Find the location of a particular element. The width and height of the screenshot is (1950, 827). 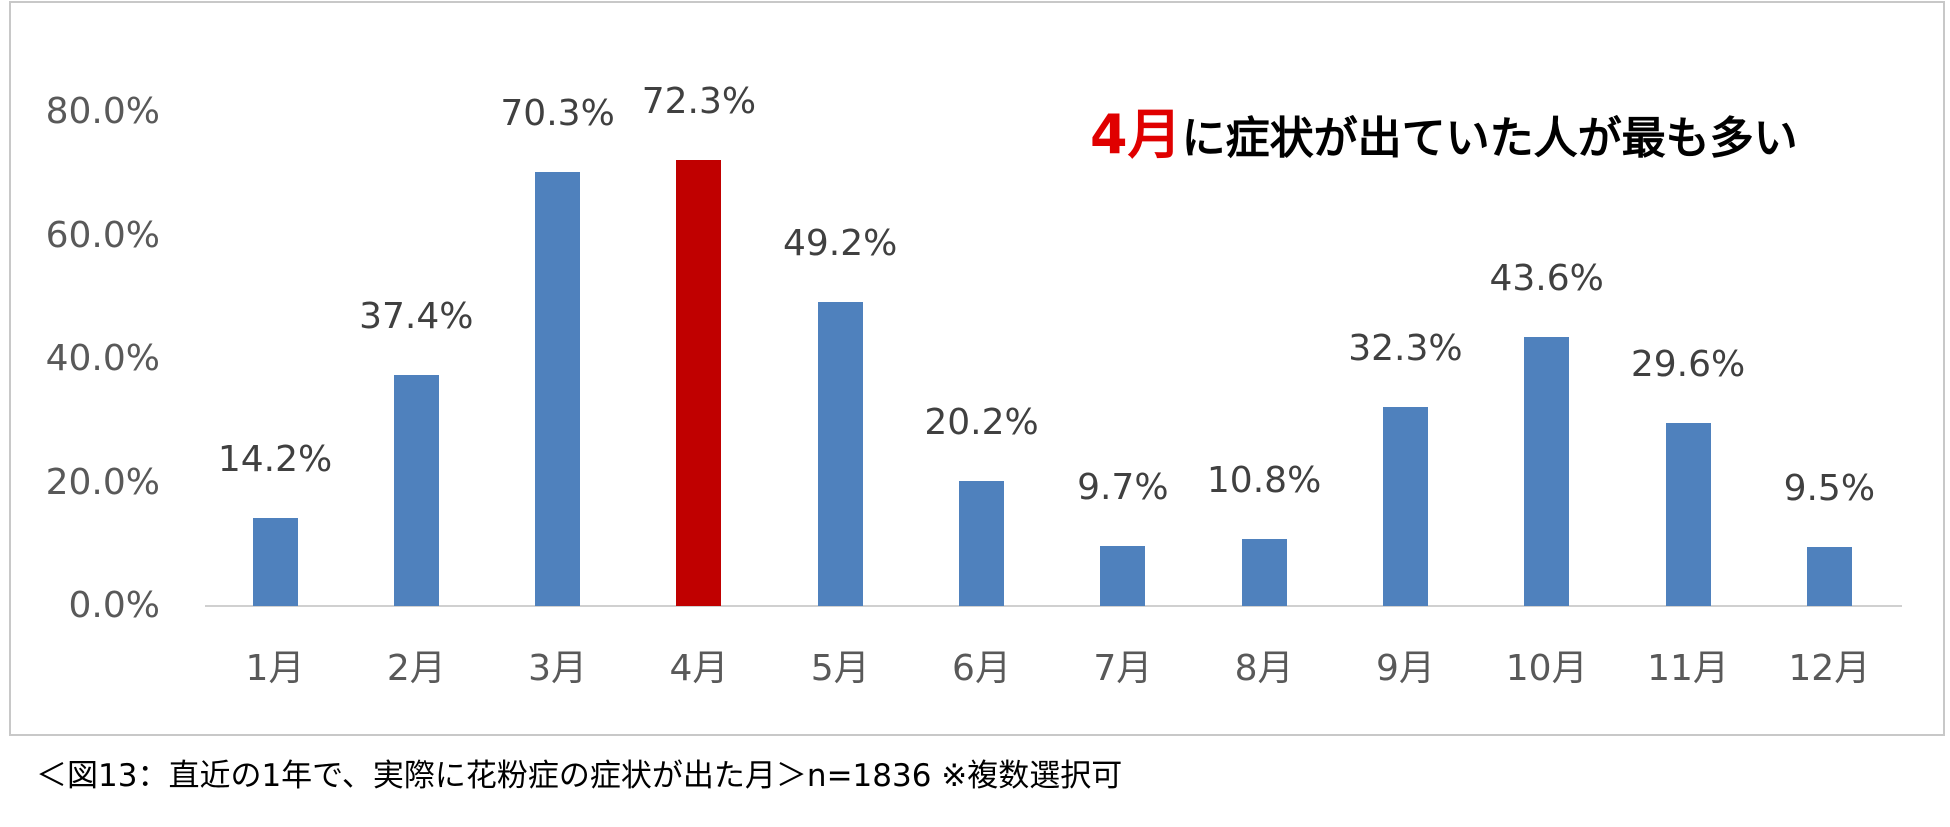

figure-caption: ＜図13：直近の1年で、実際に花粉症の症状が出た月＞n=1836 ※複数選択可 is located at coordinates (579, 776).